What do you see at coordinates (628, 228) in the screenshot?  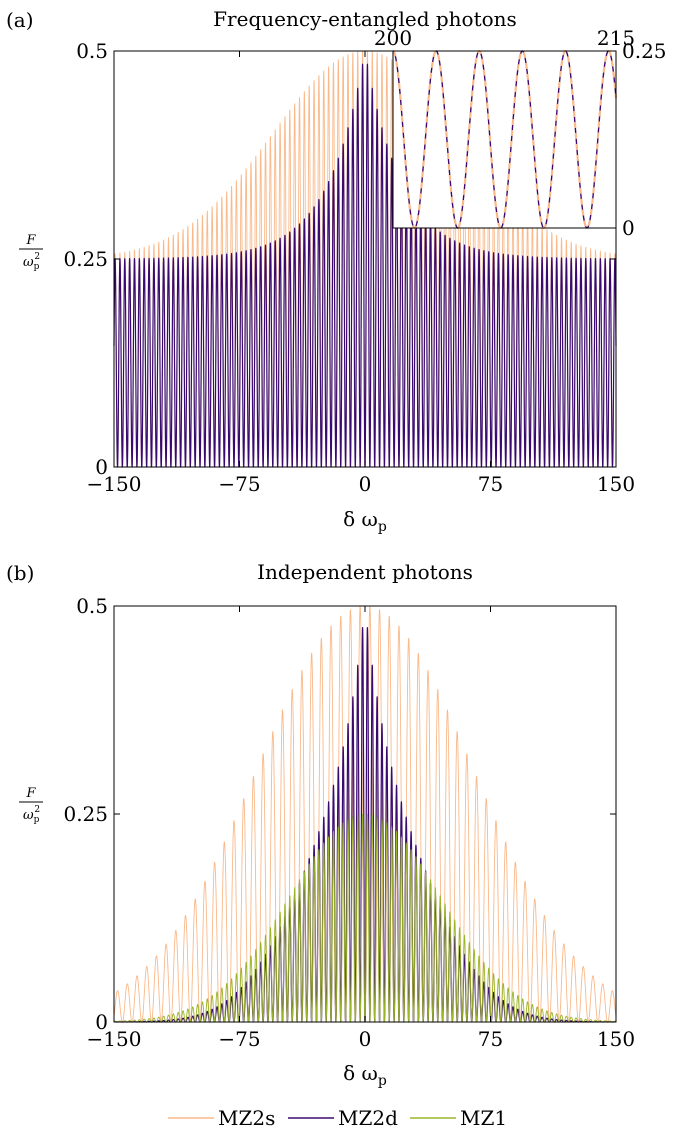 I see `inset-y-tick-label: 0` at bounding box center [628, 228].